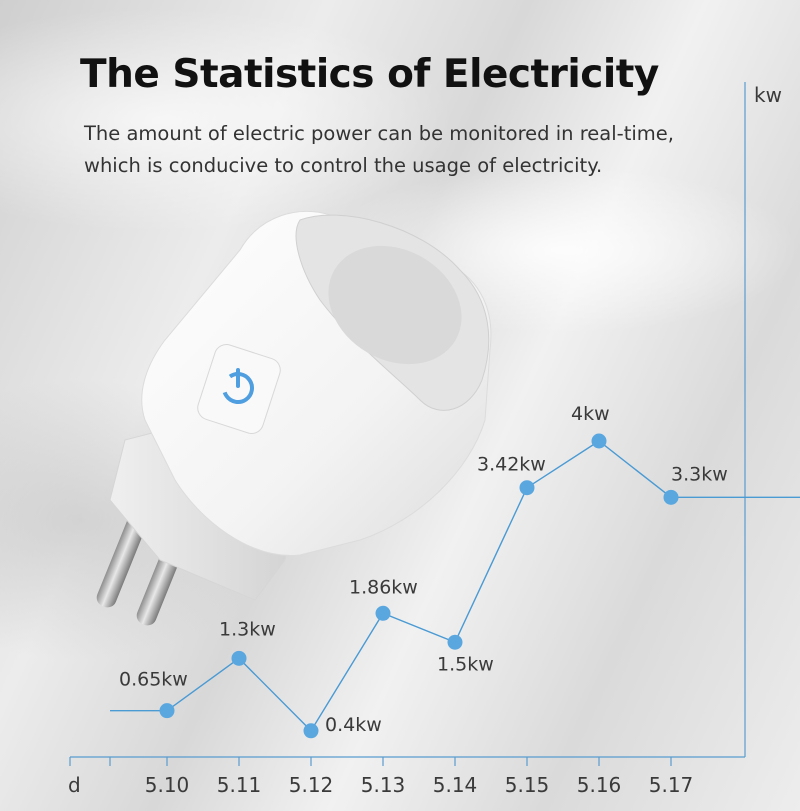 Image resolution: width=800 pixels, height=811 pixels. Describe the element at coordinates (671, 785) in the screenshot. I see `x-tick-label: 5.17` at that location.